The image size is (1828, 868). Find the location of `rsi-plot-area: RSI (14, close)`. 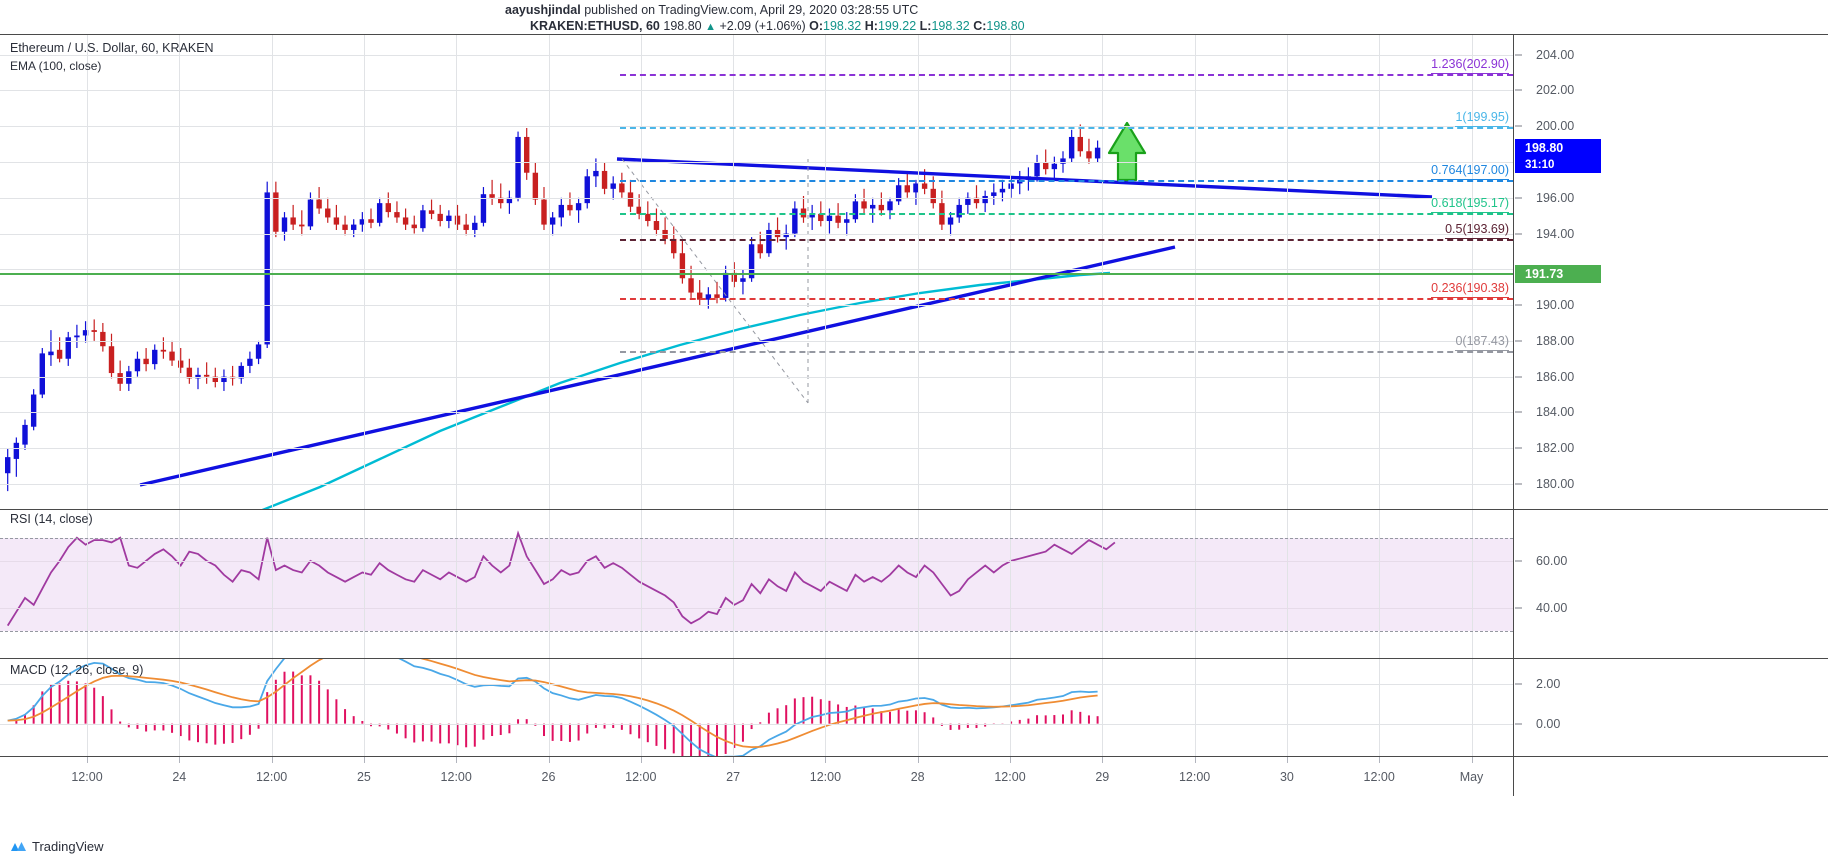

rsi-plot-area: RSI (14, close) is located at coordinates (756, 584).